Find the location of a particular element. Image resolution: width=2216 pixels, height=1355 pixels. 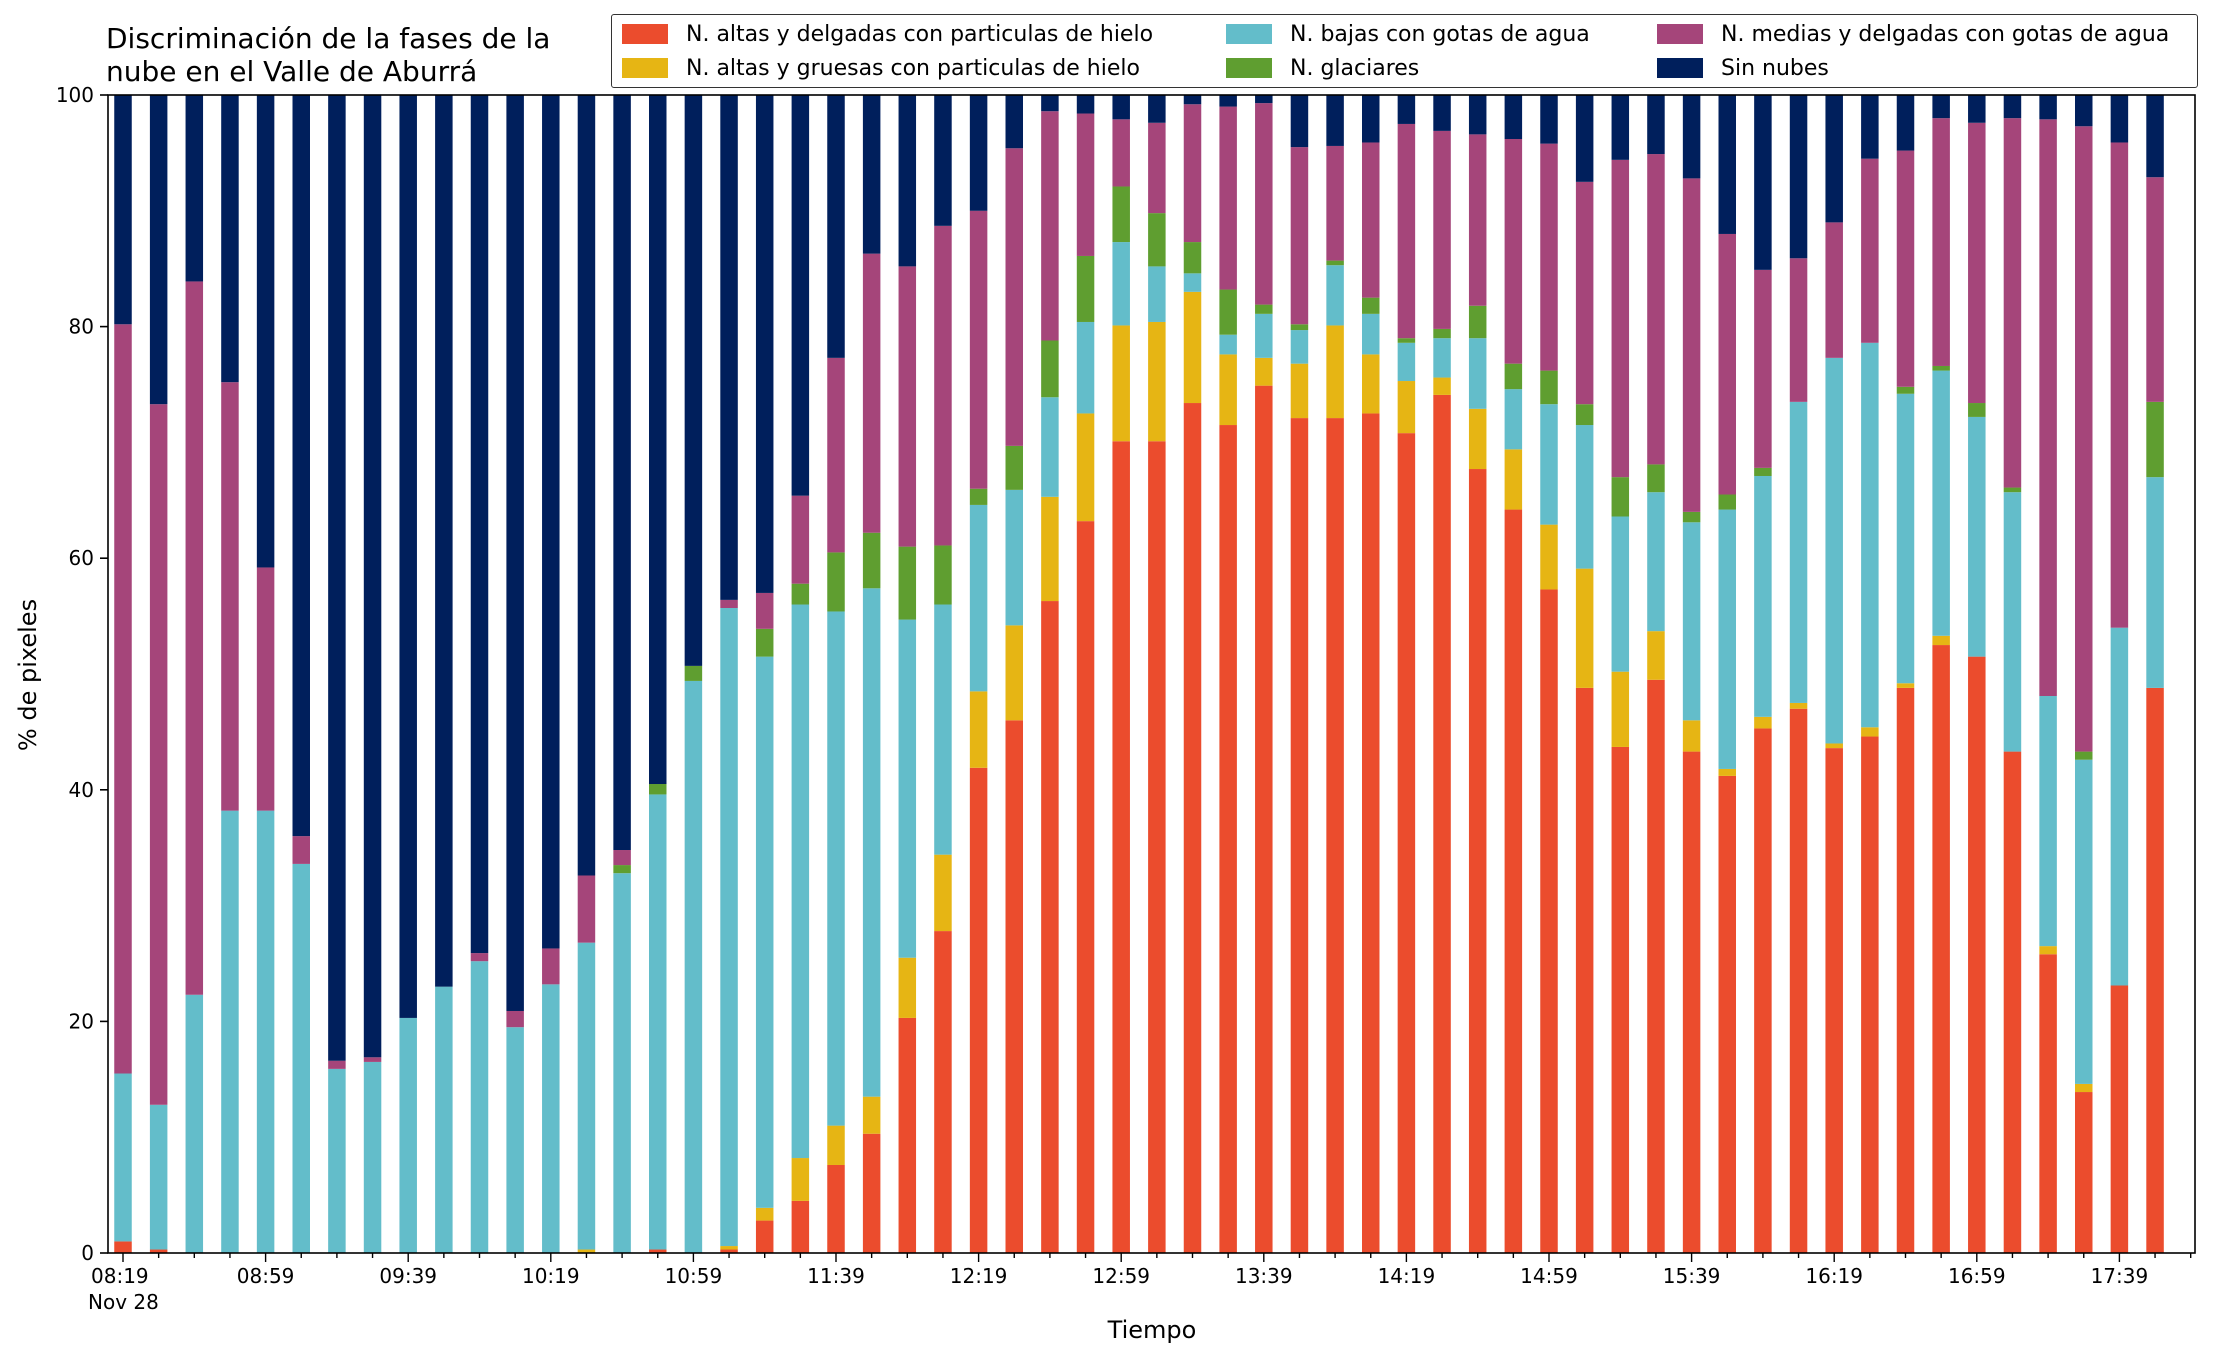

y-tick-label: 100 is located at coordinates (75, 95).